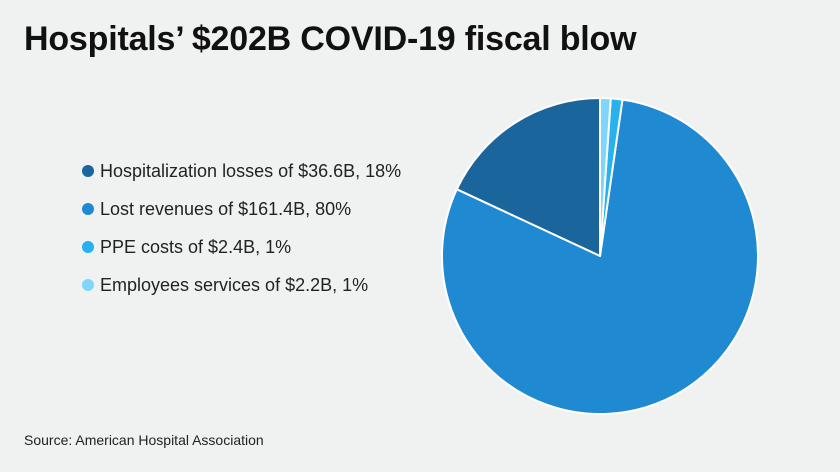 Image resolution: width=840 pixels, height=472 pixels. Describe the element at coordinates (330, 39) in the screenshot. I see `chart-title: Hospitals’ $202B COVID-19 fiscal blow` at that location.